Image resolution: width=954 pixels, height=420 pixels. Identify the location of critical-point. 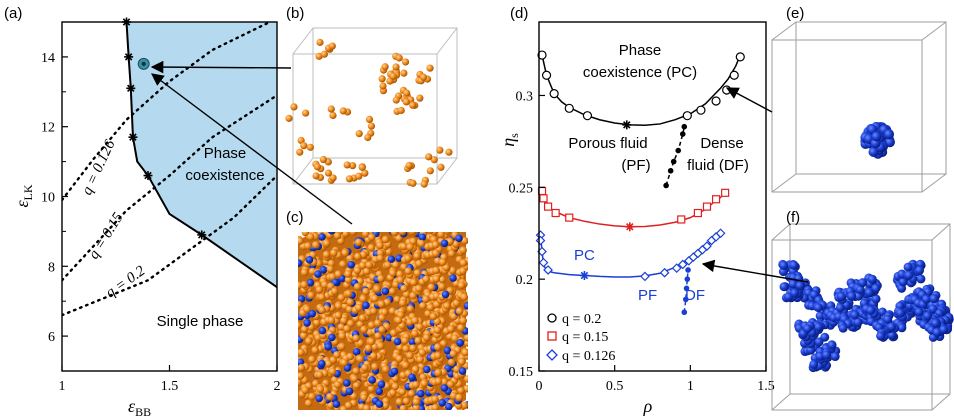
(584, 275).